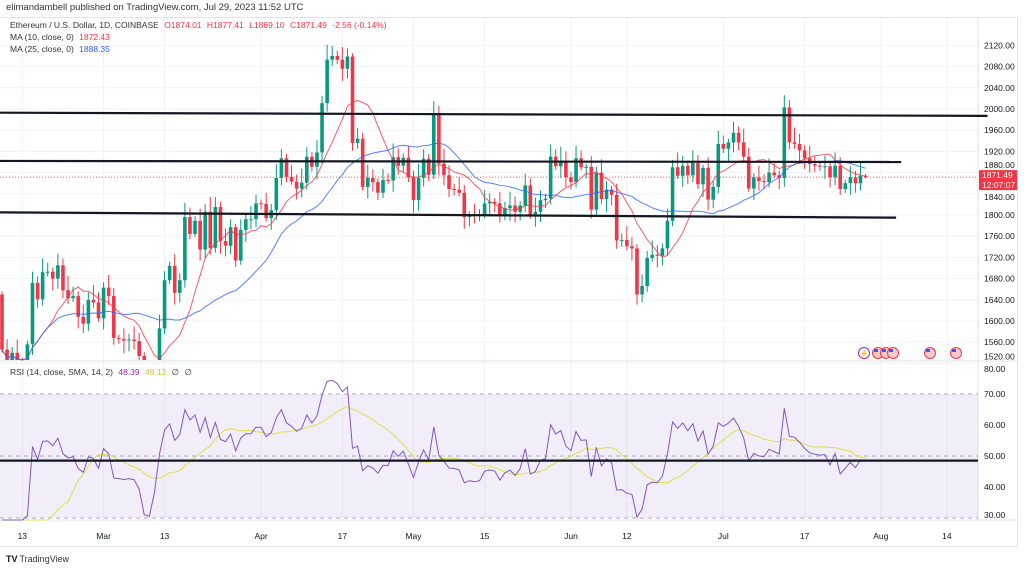 The width and height of the screenshot is (1024, 572). What do you see at coordinates (995, 394) in the screenshot?
I see `rsi-tick-label: 70.00` at bounding box center [995, 394].